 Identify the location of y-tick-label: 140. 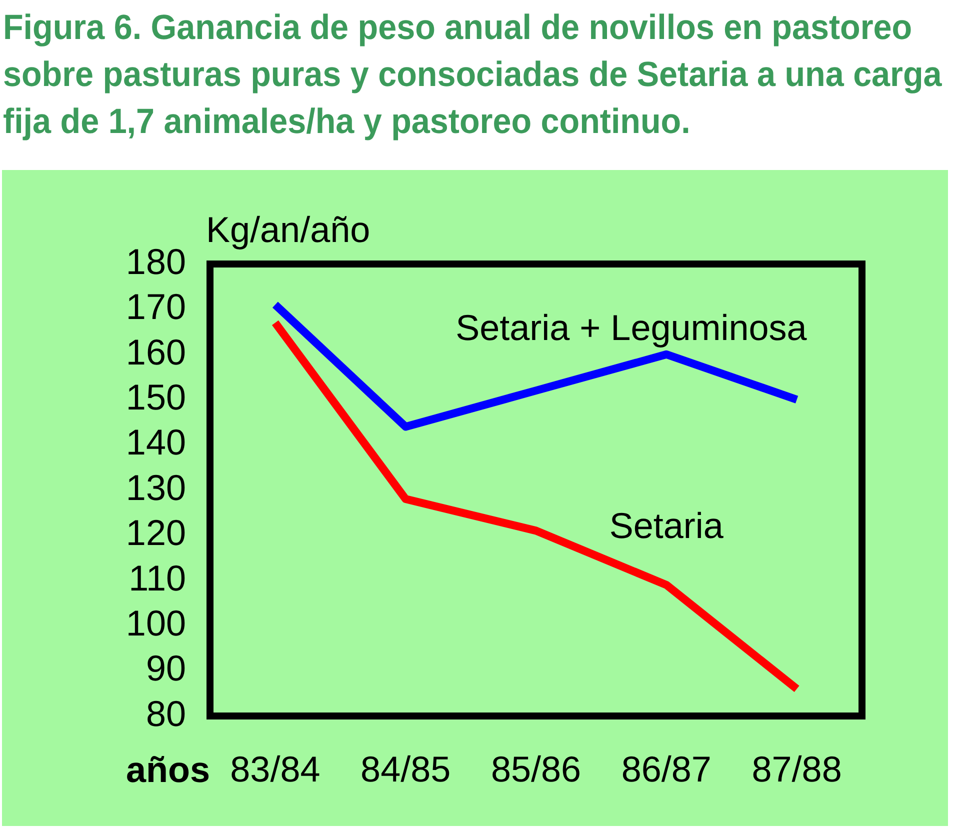
(156, 442).